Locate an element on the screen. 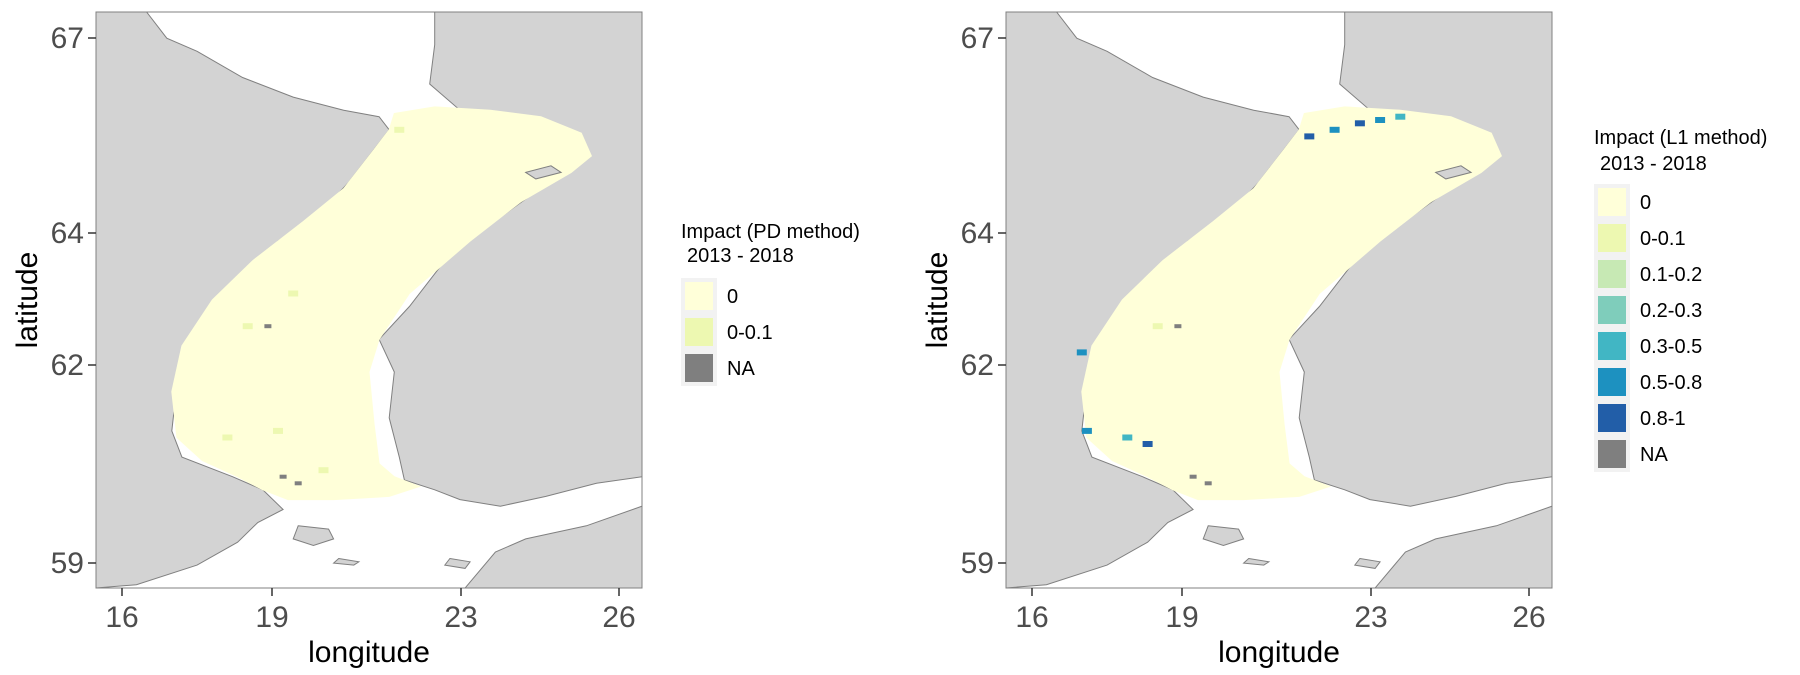 The height and width of the screenshot is (675, 1800). legend-label: 0.1-0.2 is located at coordinates (1671, 275).